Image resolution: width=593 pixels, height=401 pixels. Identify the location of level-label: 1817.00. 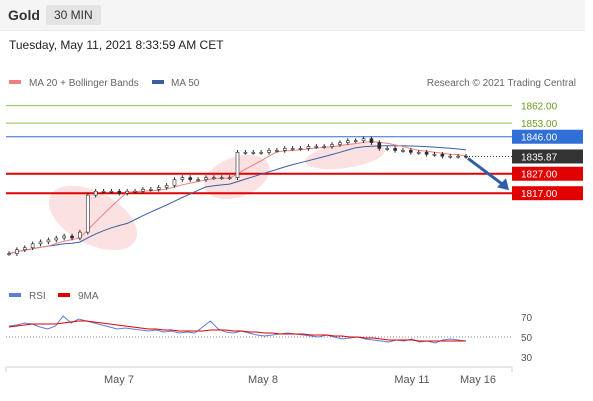
(539, 194).